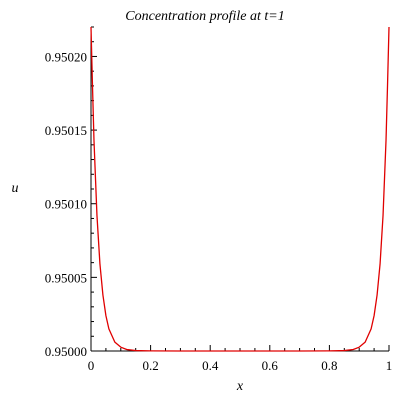 Image resolution: width=400 pixels, height=400 pixels. Describe the element at coordinates (240, 359) in the screenshot. I see `x-ticks: 0 0.2 0.4 0.6 0.8 1` at that location.